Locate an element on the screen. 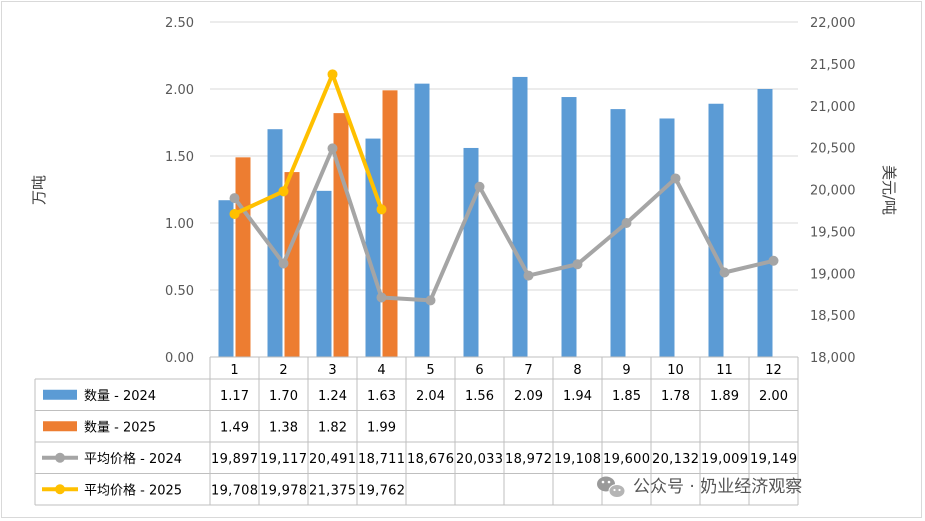 Image resolution: width=925 pixels, height=521 pixels. data-label: 1.63 is located at coordinates (381, 396).